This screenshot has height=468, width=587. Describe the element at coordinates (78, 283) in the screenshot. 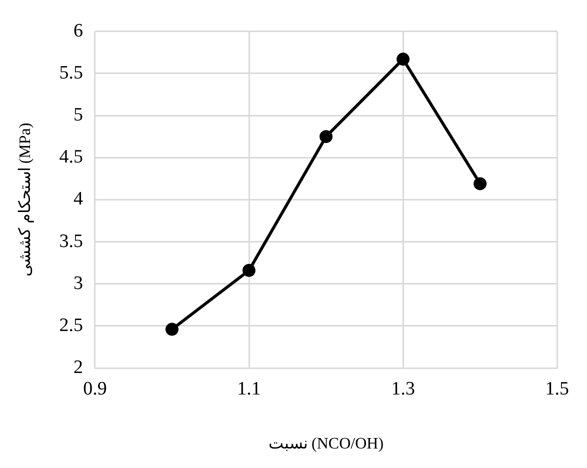

I see `y-tick-label: 3` at that location.